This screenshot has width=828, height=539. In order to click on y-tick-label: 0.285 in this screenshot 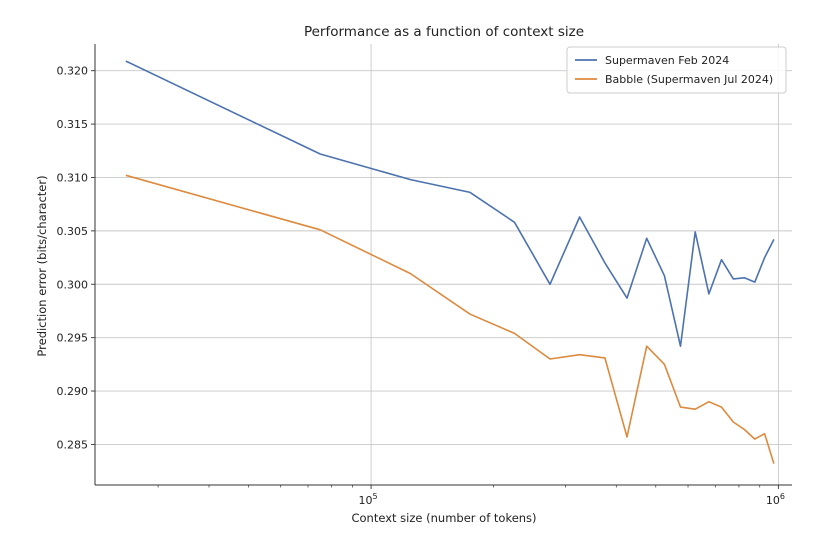, I will do `click(73, 444)`.